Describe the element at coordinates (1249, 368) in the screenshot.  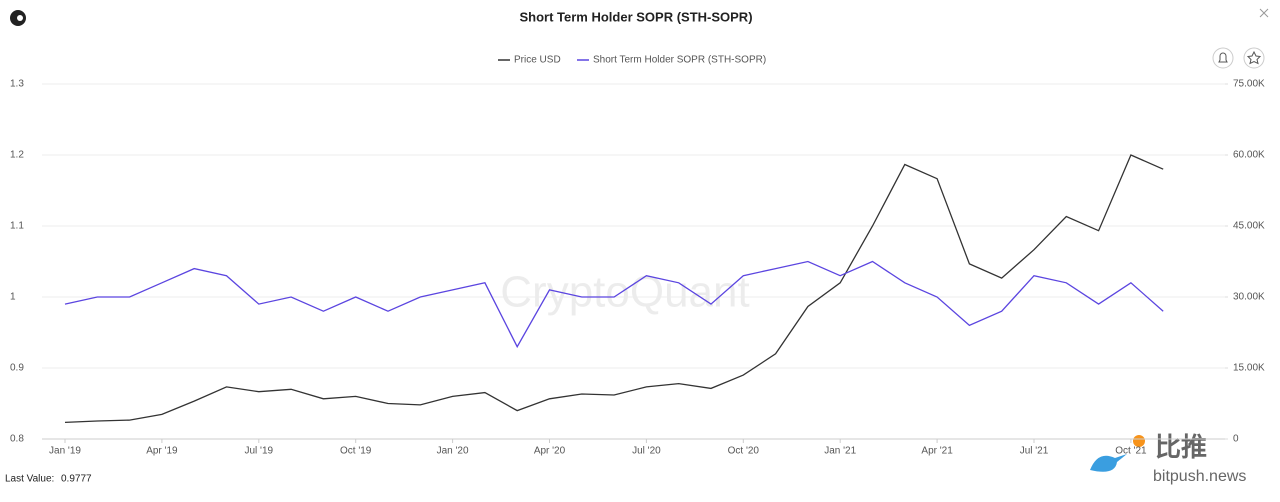
I see `y2-tick-label: 15.00K` at that location.